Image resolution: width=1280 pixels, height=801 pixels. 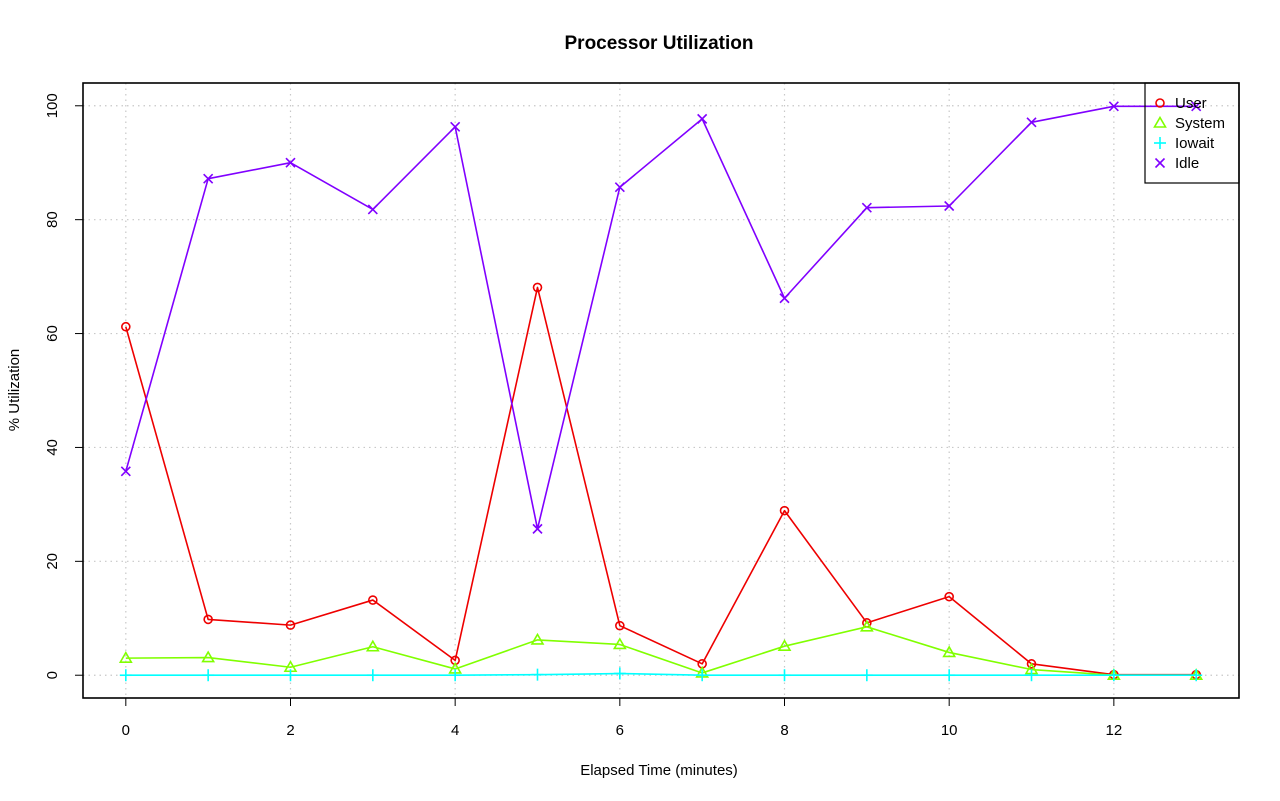 What do you see at coordinates (784, 730) in the screenshot?
I see `x-tick-label: 8` at bounding box center [784, 730].